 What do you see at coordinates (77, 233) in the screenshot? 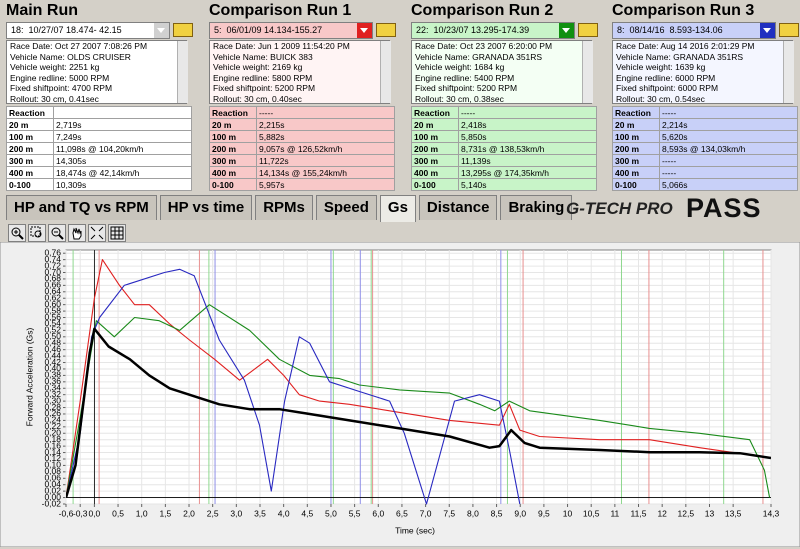
I see `pan-button` at bounding box center [77, 233].